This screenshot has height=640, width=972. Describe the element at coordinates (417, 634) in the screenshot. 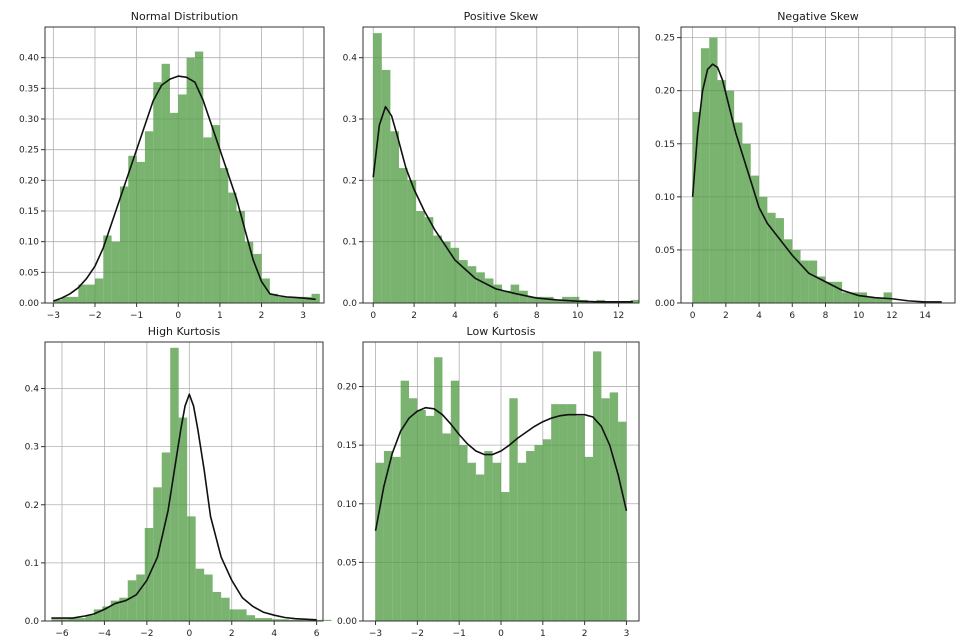

I see `x-tick-label: −2` at that location.